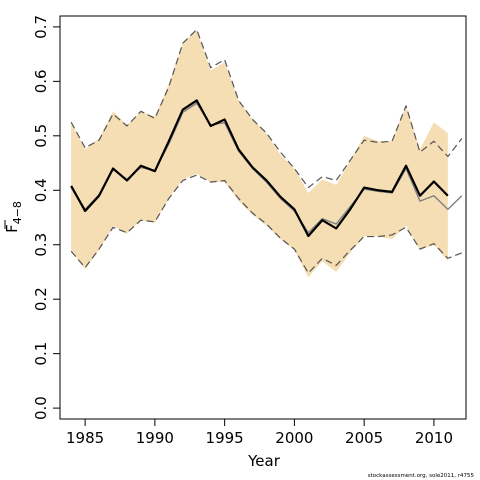 The image size is (480, 480). I want to click on x-axis-label: Year, so click(264, 461).